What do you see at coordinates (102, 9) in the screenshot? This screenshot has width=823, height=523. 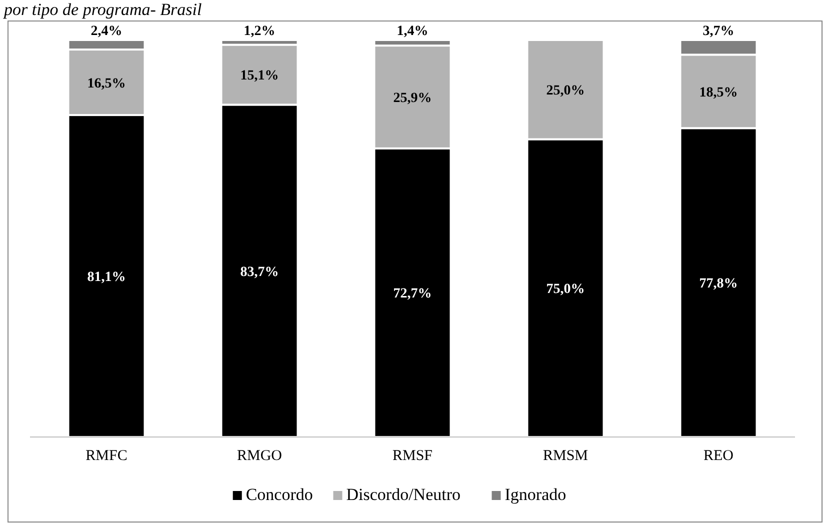 I see `chart-title: por tipo de programa- Brasil` at bounding box center [102, 9].